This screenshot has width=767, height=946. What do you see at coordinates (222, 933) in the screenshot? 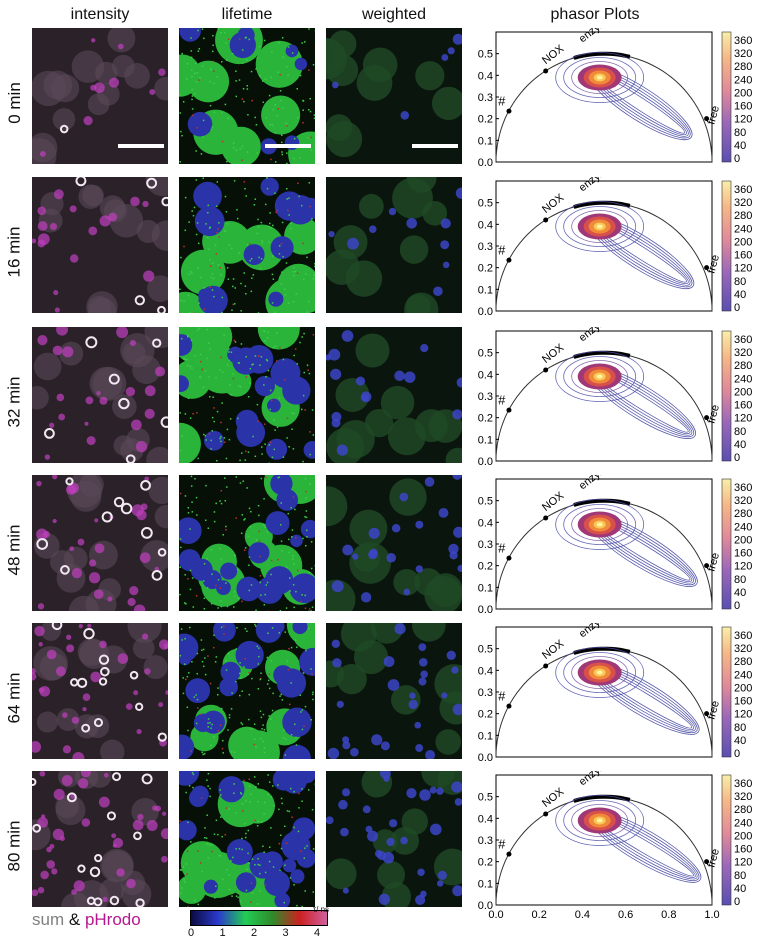
I see `lifetime-colorbar-tick: 1` at bounding box center [222, 933].